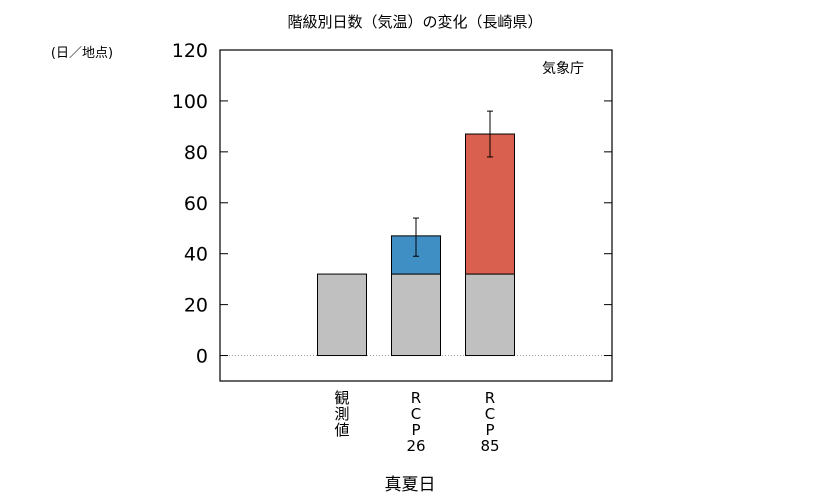 This screenshot has height=498, width=833. Describe the element at coordinates (341, 430) in the screenshot. I see `x-tick-label: 値` at that location.